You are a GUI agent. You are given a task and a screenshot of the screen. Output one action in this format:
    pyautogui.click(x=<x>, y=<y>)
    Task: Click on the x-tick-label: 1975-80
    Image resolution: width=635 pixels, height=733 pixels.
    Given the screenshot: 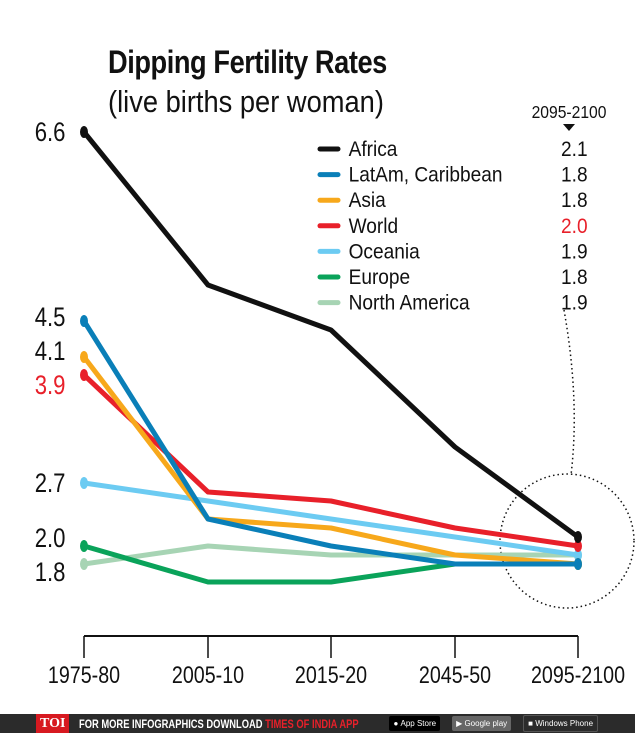 What is the action you would take?
    pyautogui.click(x=84, y=674)
    